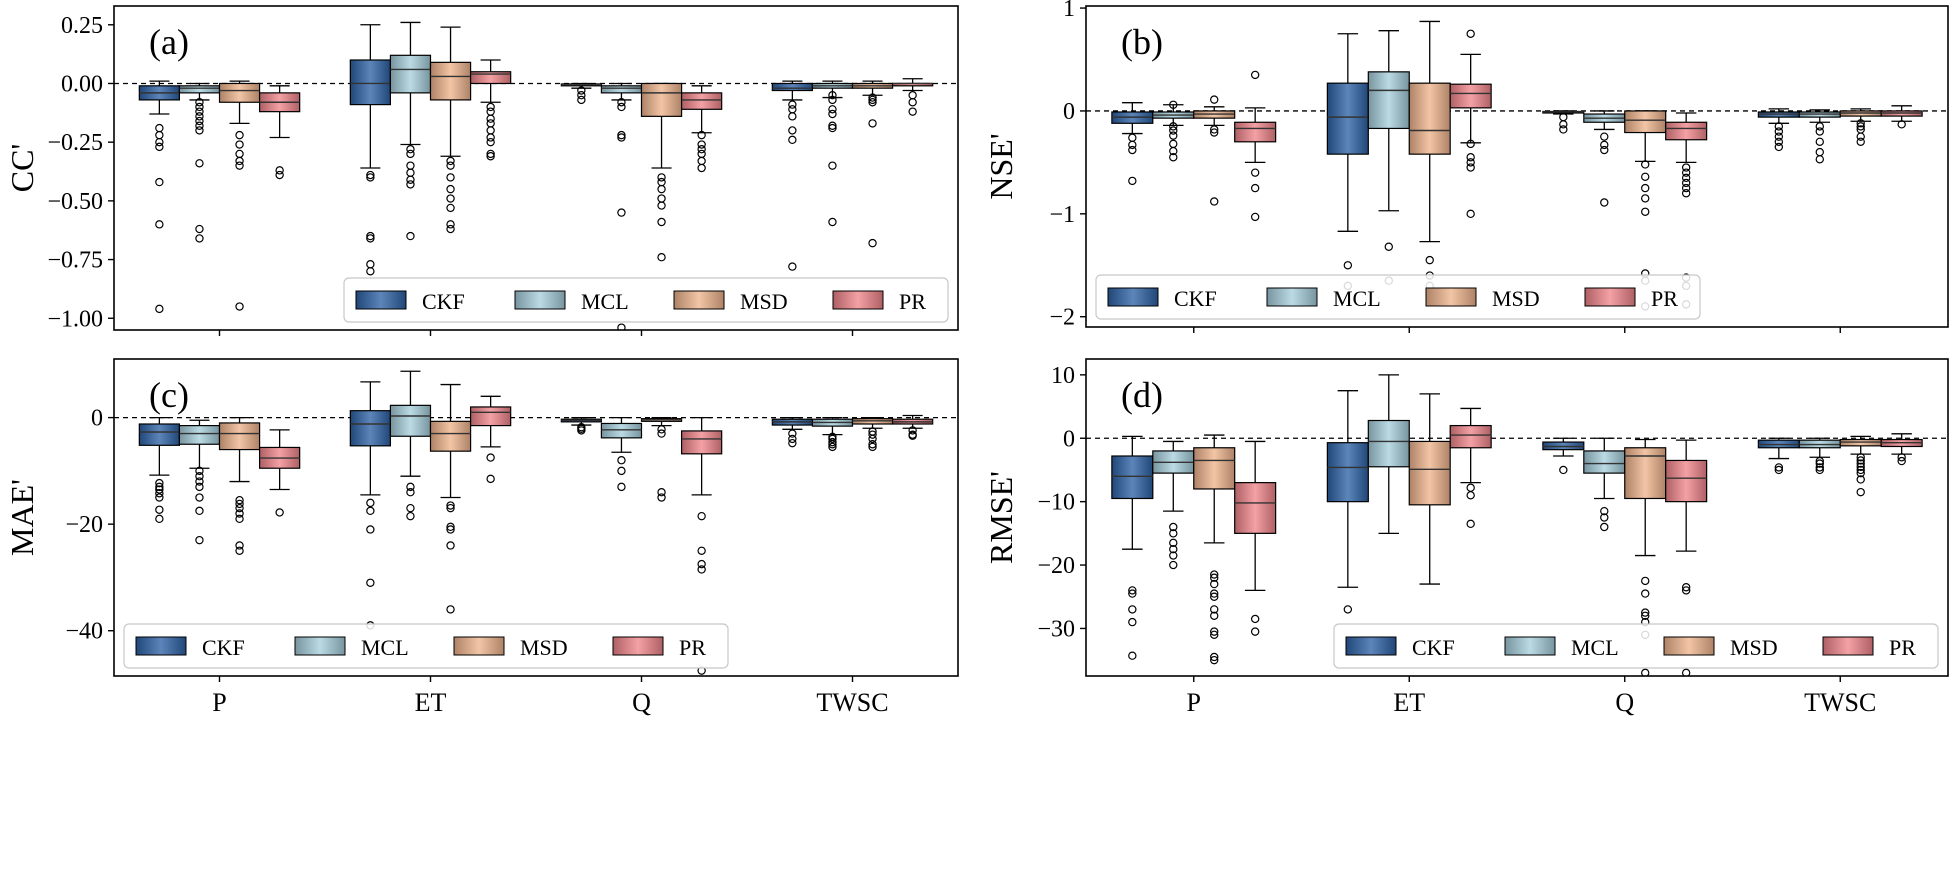 Image resolution: width=1956 pixels, height=883 pixels. Describe the element at coordinates (97, 419) in the screenshot. I see `y-tick-label: 0` at that location.